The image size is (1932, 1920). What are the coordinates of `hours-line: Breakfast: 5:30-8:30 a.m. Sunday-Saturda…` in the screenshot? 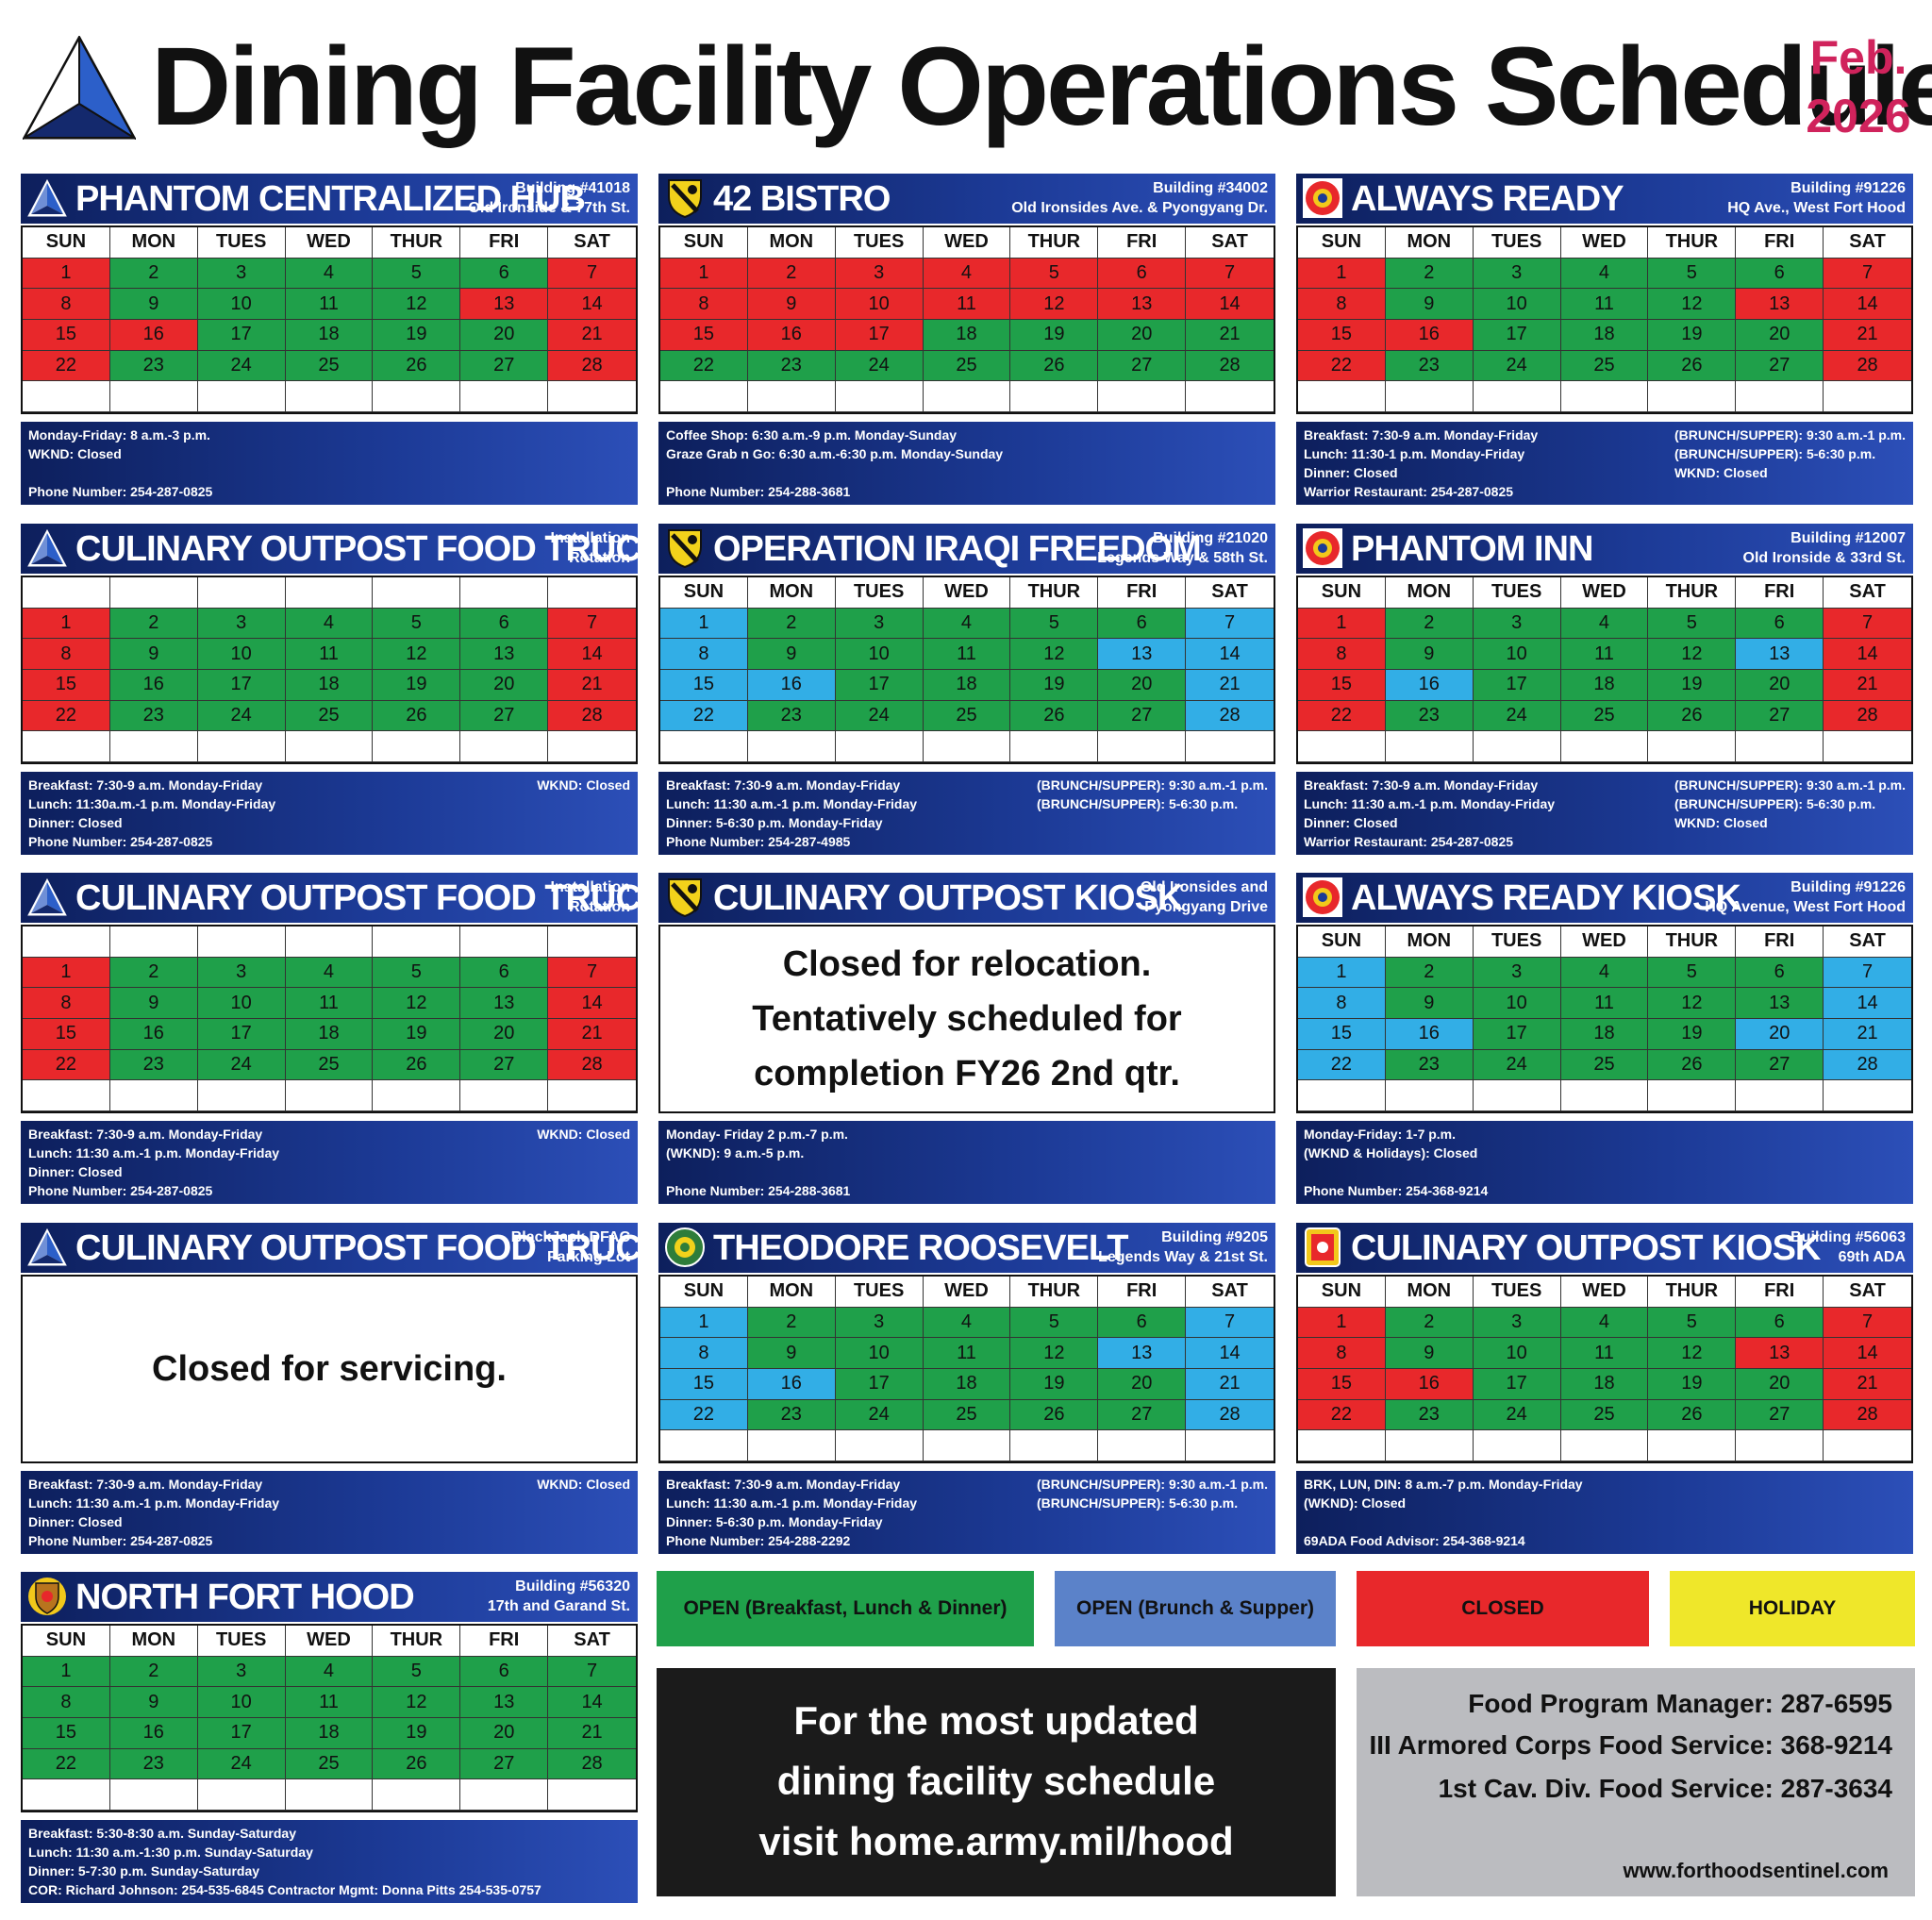 It's located at (162, 1833).